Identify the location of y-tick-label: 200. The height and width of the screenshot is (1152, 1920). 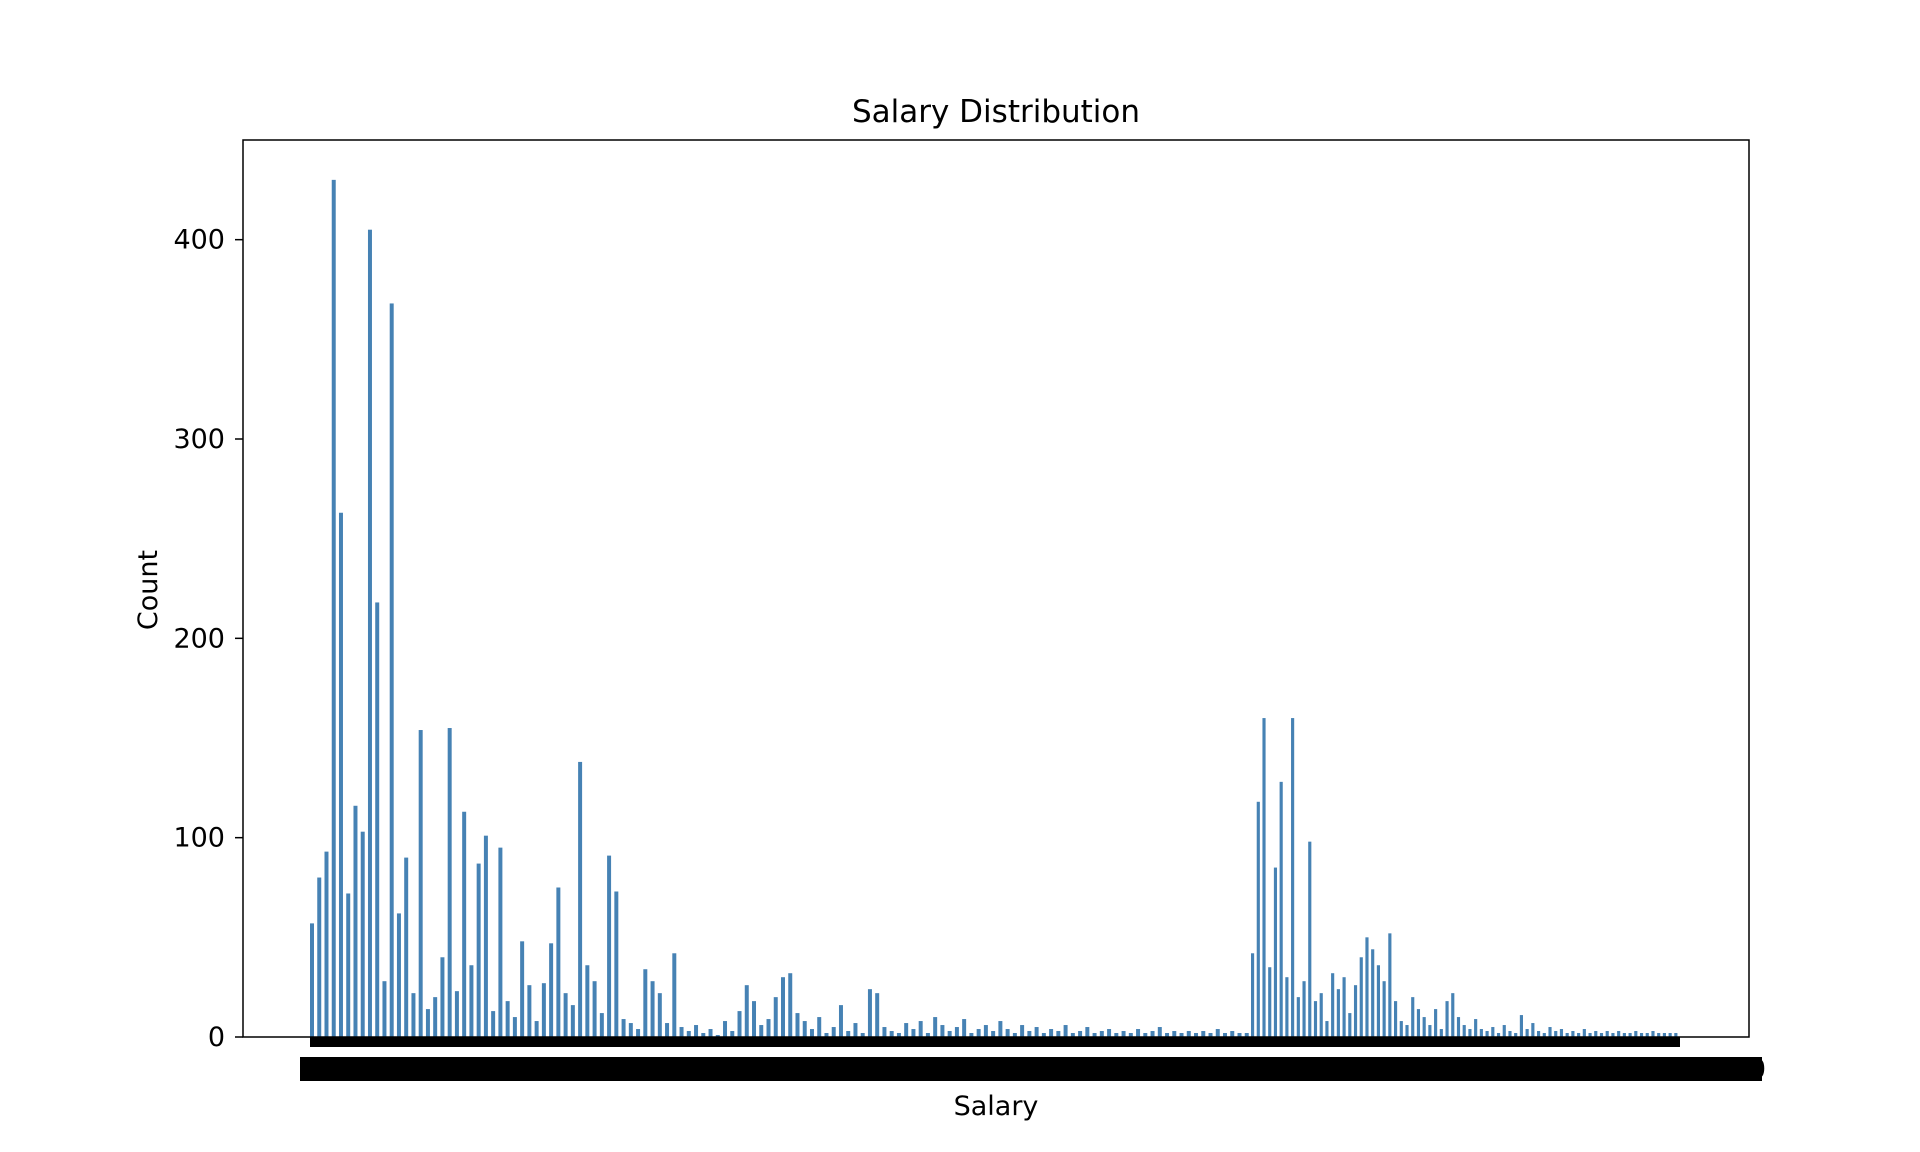
(199, 638).